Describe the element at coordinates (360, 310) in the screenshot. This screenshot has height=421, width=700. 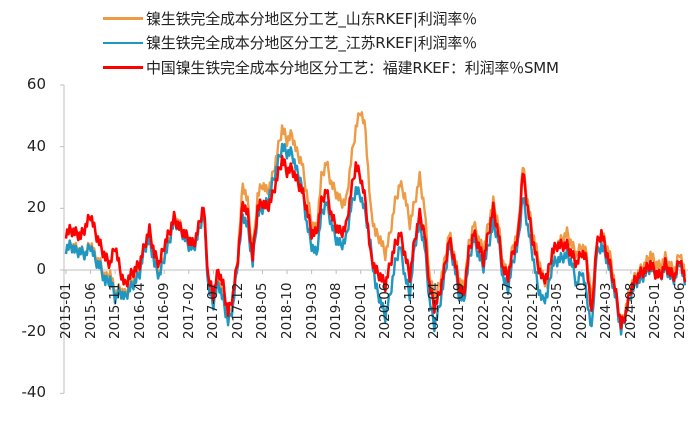
I see `x-tick-label: 2020-01` at that location.